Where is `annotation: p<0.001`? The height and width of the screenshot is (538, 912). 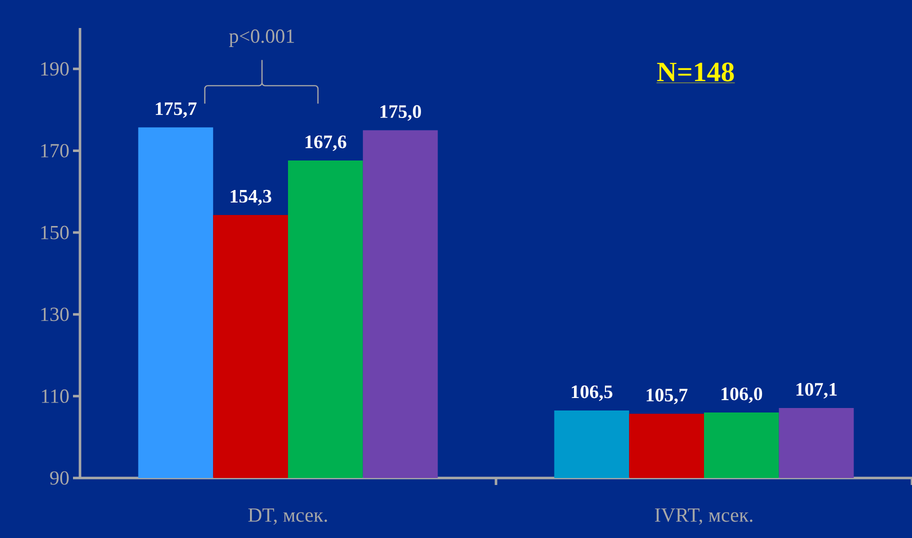 annotation: p<0.001 is located at coordinates (261, 38).